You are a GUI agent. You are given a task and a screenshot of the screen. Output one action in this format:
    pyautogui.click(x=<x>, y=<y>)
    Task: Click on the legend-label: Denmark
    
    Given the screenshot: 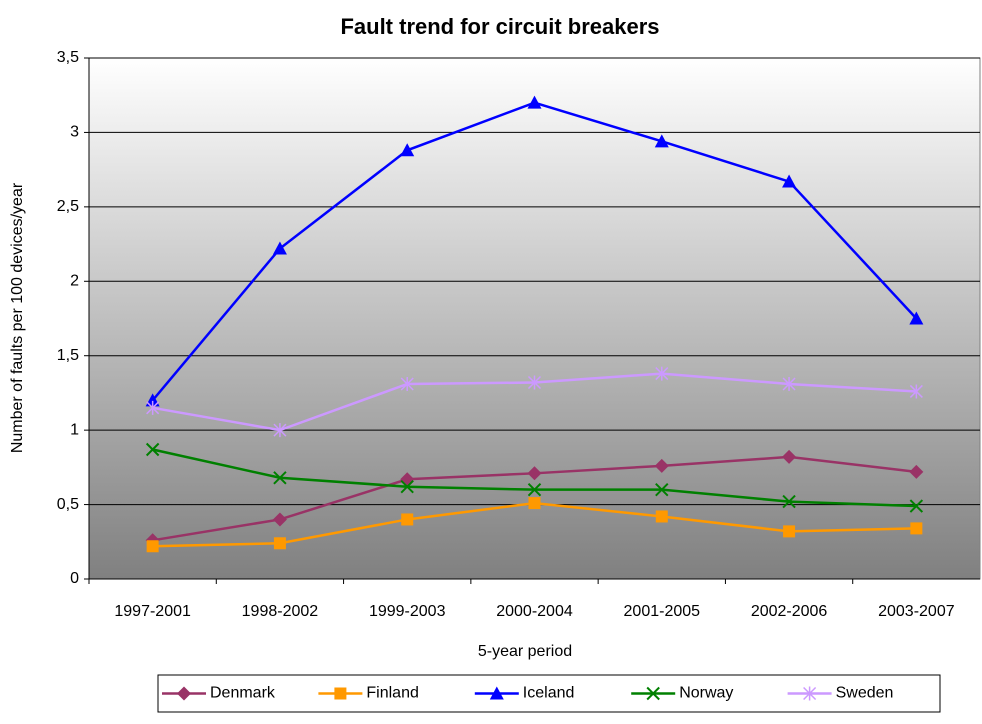 What is the action you would take?
    pyautogui.click(x=243, y=693)
    